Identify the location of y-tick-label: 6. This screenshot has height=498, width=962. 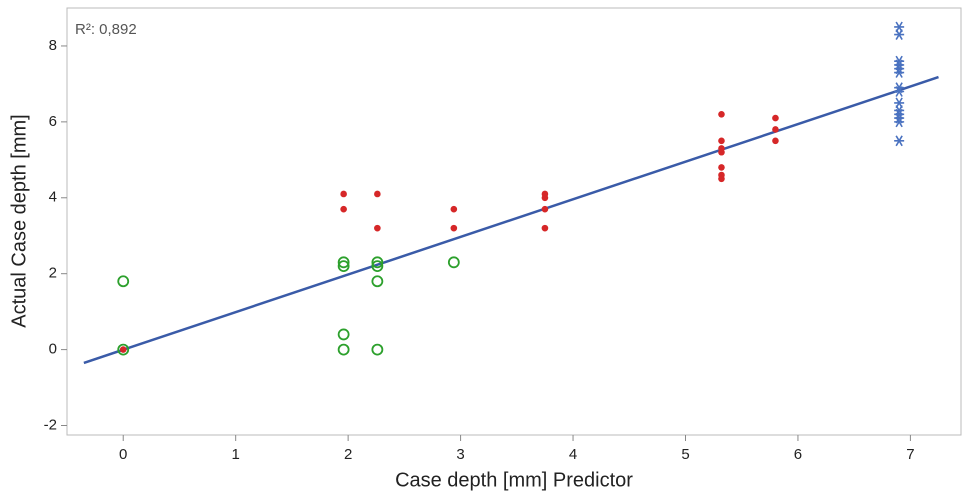
(53, 121).